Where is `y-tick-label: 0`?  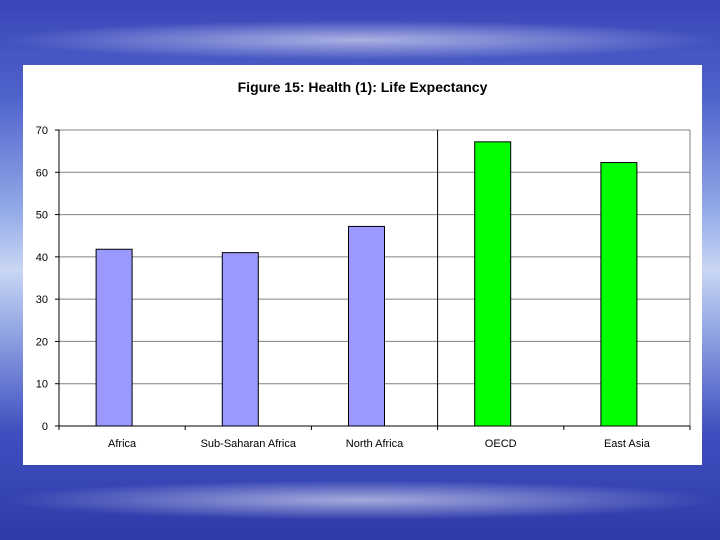
y-tick-label: 0 is located at coordinates (45, 427).